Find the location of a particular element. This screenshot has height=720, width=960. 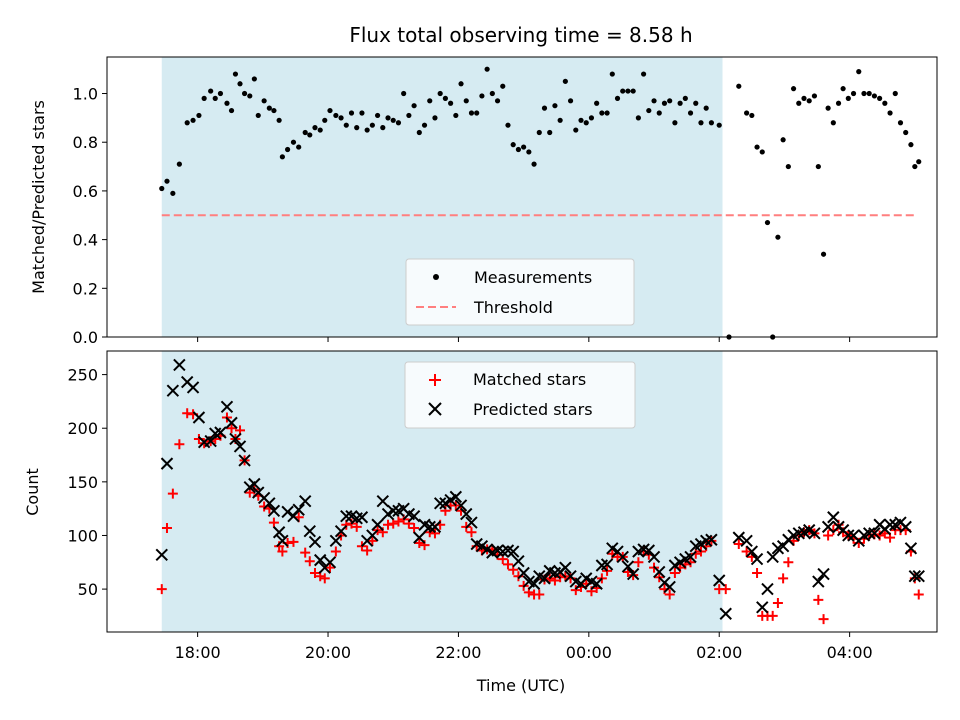

ratio-legend-box is located at coordinates (520, 292).